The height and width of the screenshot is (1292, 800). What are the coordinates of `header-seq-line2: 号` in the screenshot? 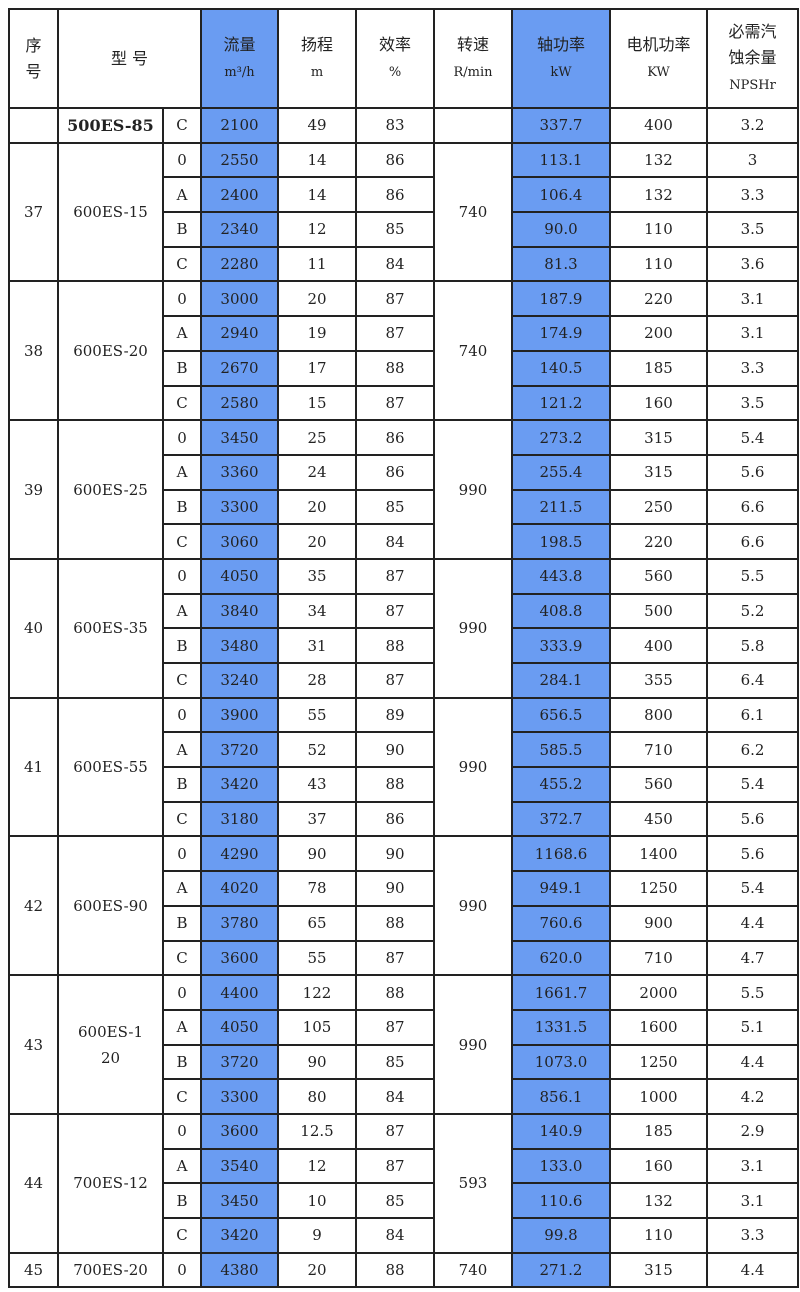 It's located at (33, 71).